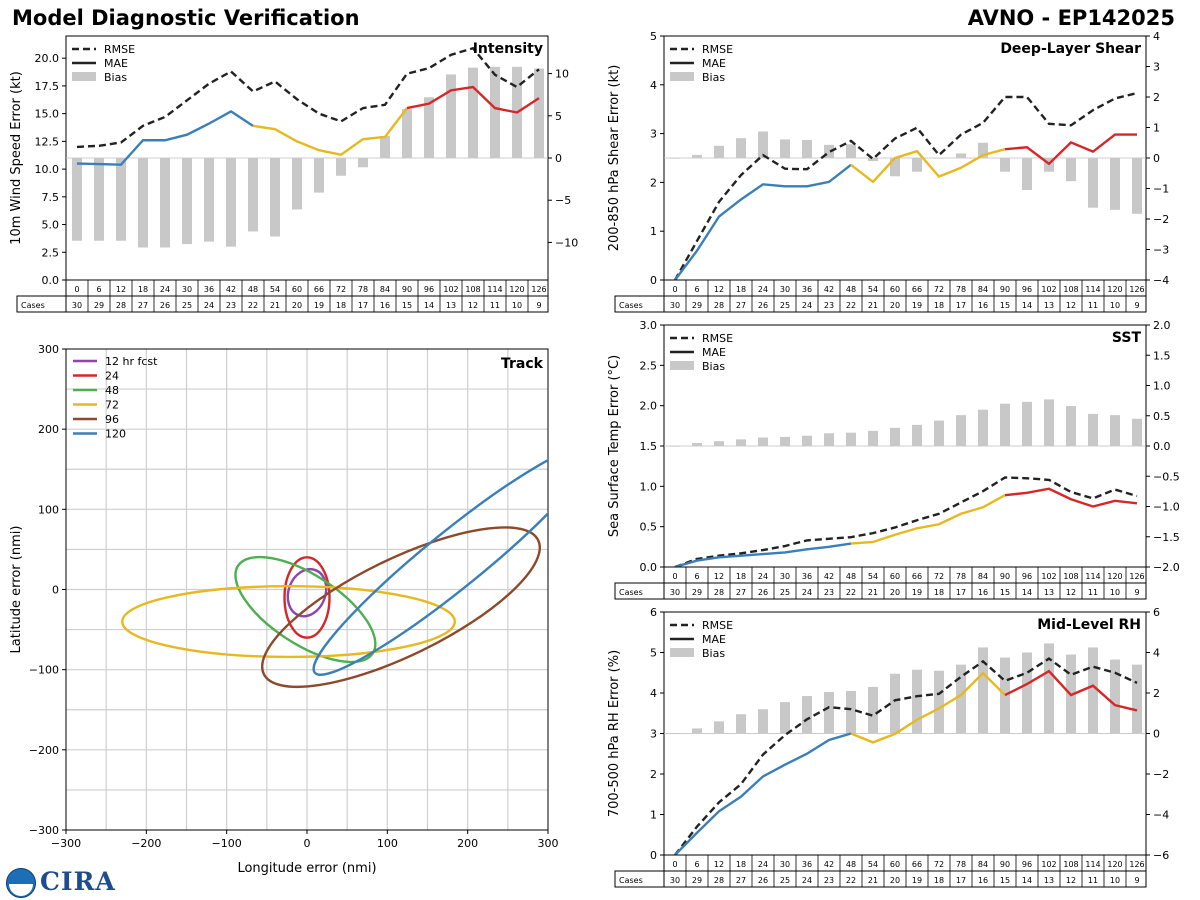 The image size is (1200, 900). Describe the element at coordinates (1027, 576) in the screenshot. I see `sst-leadtime-cell: 96` at that location.